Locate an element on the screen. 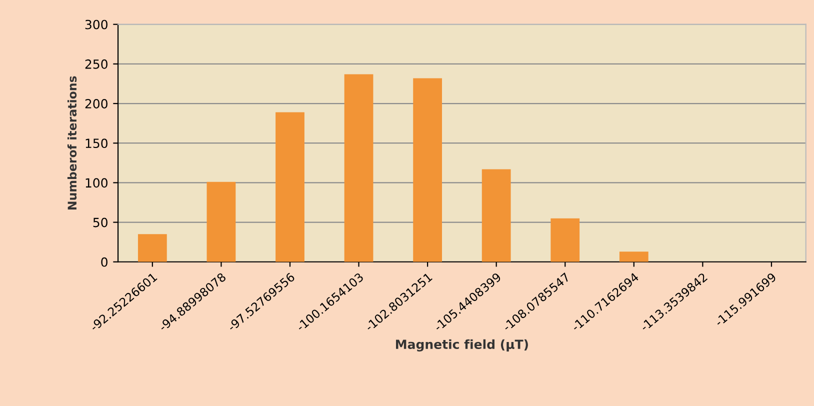 This screenshot has height=406, width=814. y-tick-label: 200 is located at coordinates (96, 103).